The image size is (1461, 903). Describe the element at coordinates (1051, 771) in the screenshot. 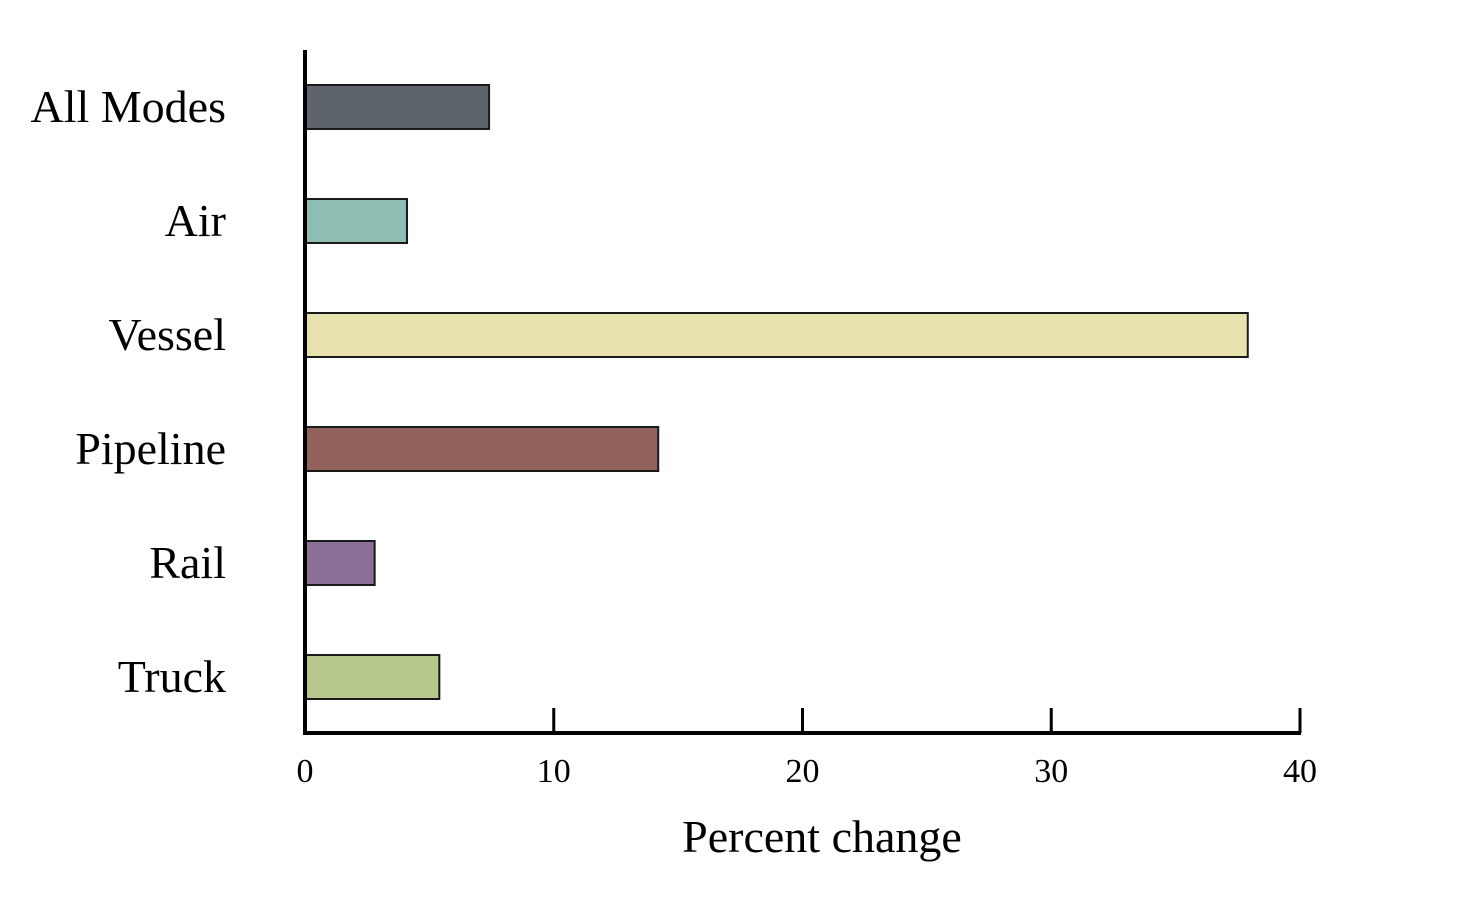

I see `x-tick-label: 30` at that location.